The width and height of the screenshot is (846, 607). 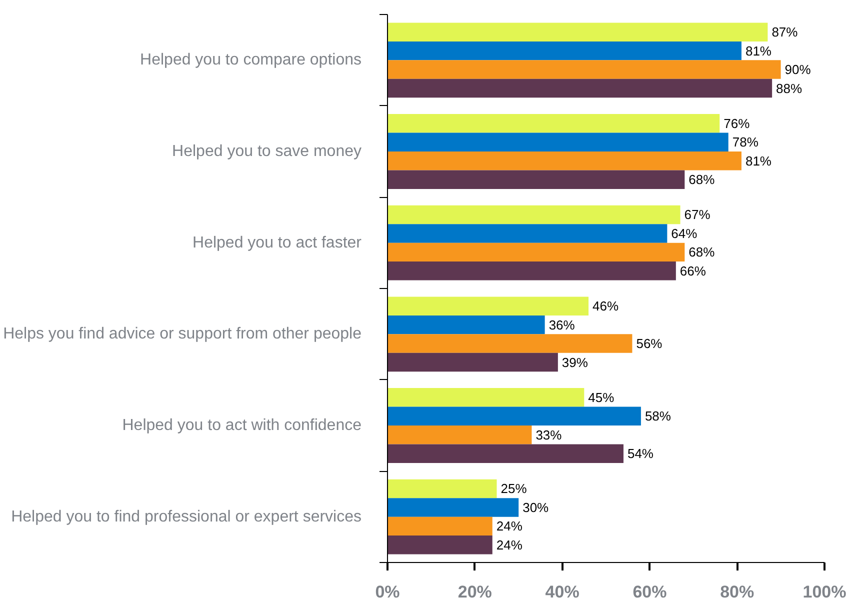 What do you see at coordinates (267, 151) in the screenshot?
I see `y-tick-label: Helped you to save money` at bounding box center [267, 151].